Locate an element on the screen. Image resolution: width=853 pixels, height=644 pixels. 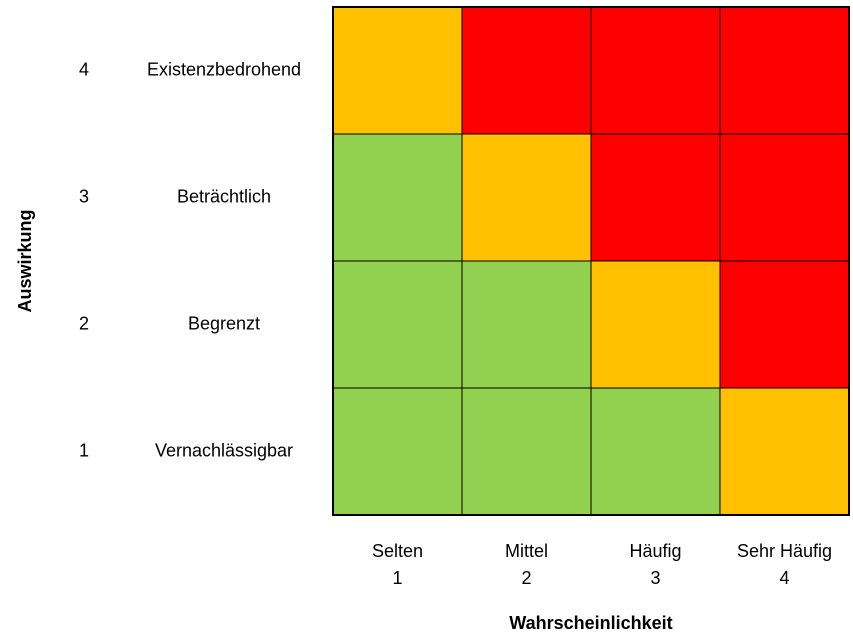
x-tick-value: 1 is located at coordinates (397, 578).